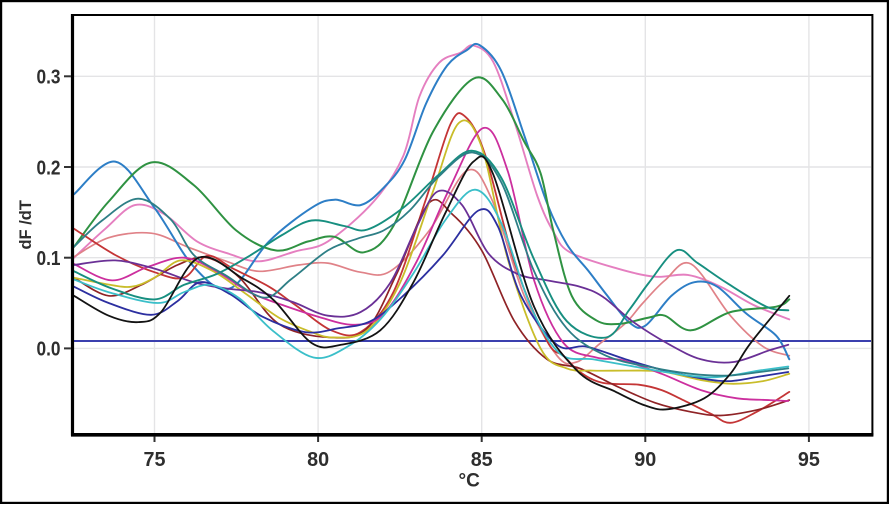  What do you see at coordinates (155, 460) in the screenshot?
I see `svg-text: 75` at bounding box center [155, 460].